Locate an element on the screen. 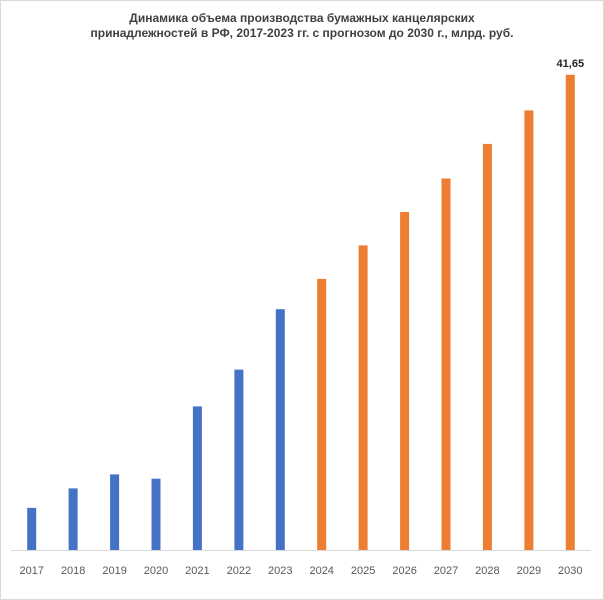 This screenshot has width=604, height=600. x-tick-label-2030: 2030 is located at coordinates (570, 571).